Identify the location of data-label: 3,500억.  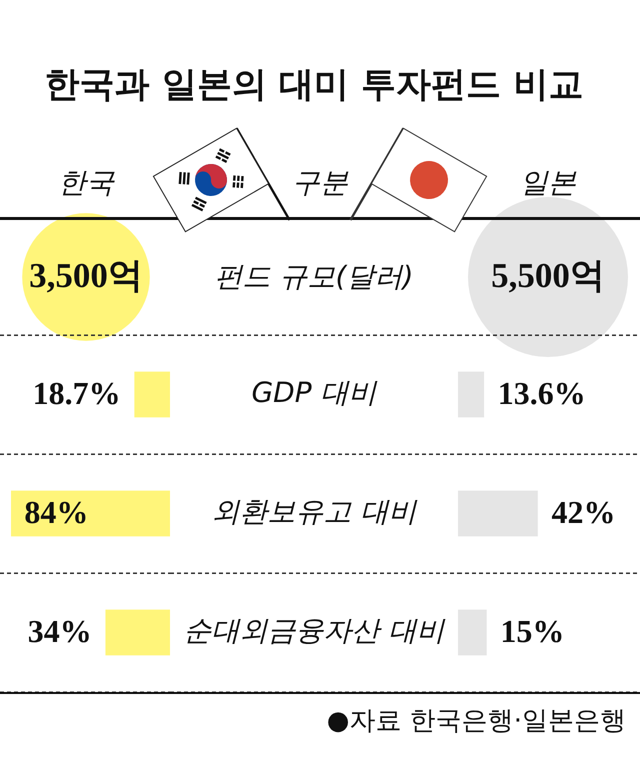
(86, 276).